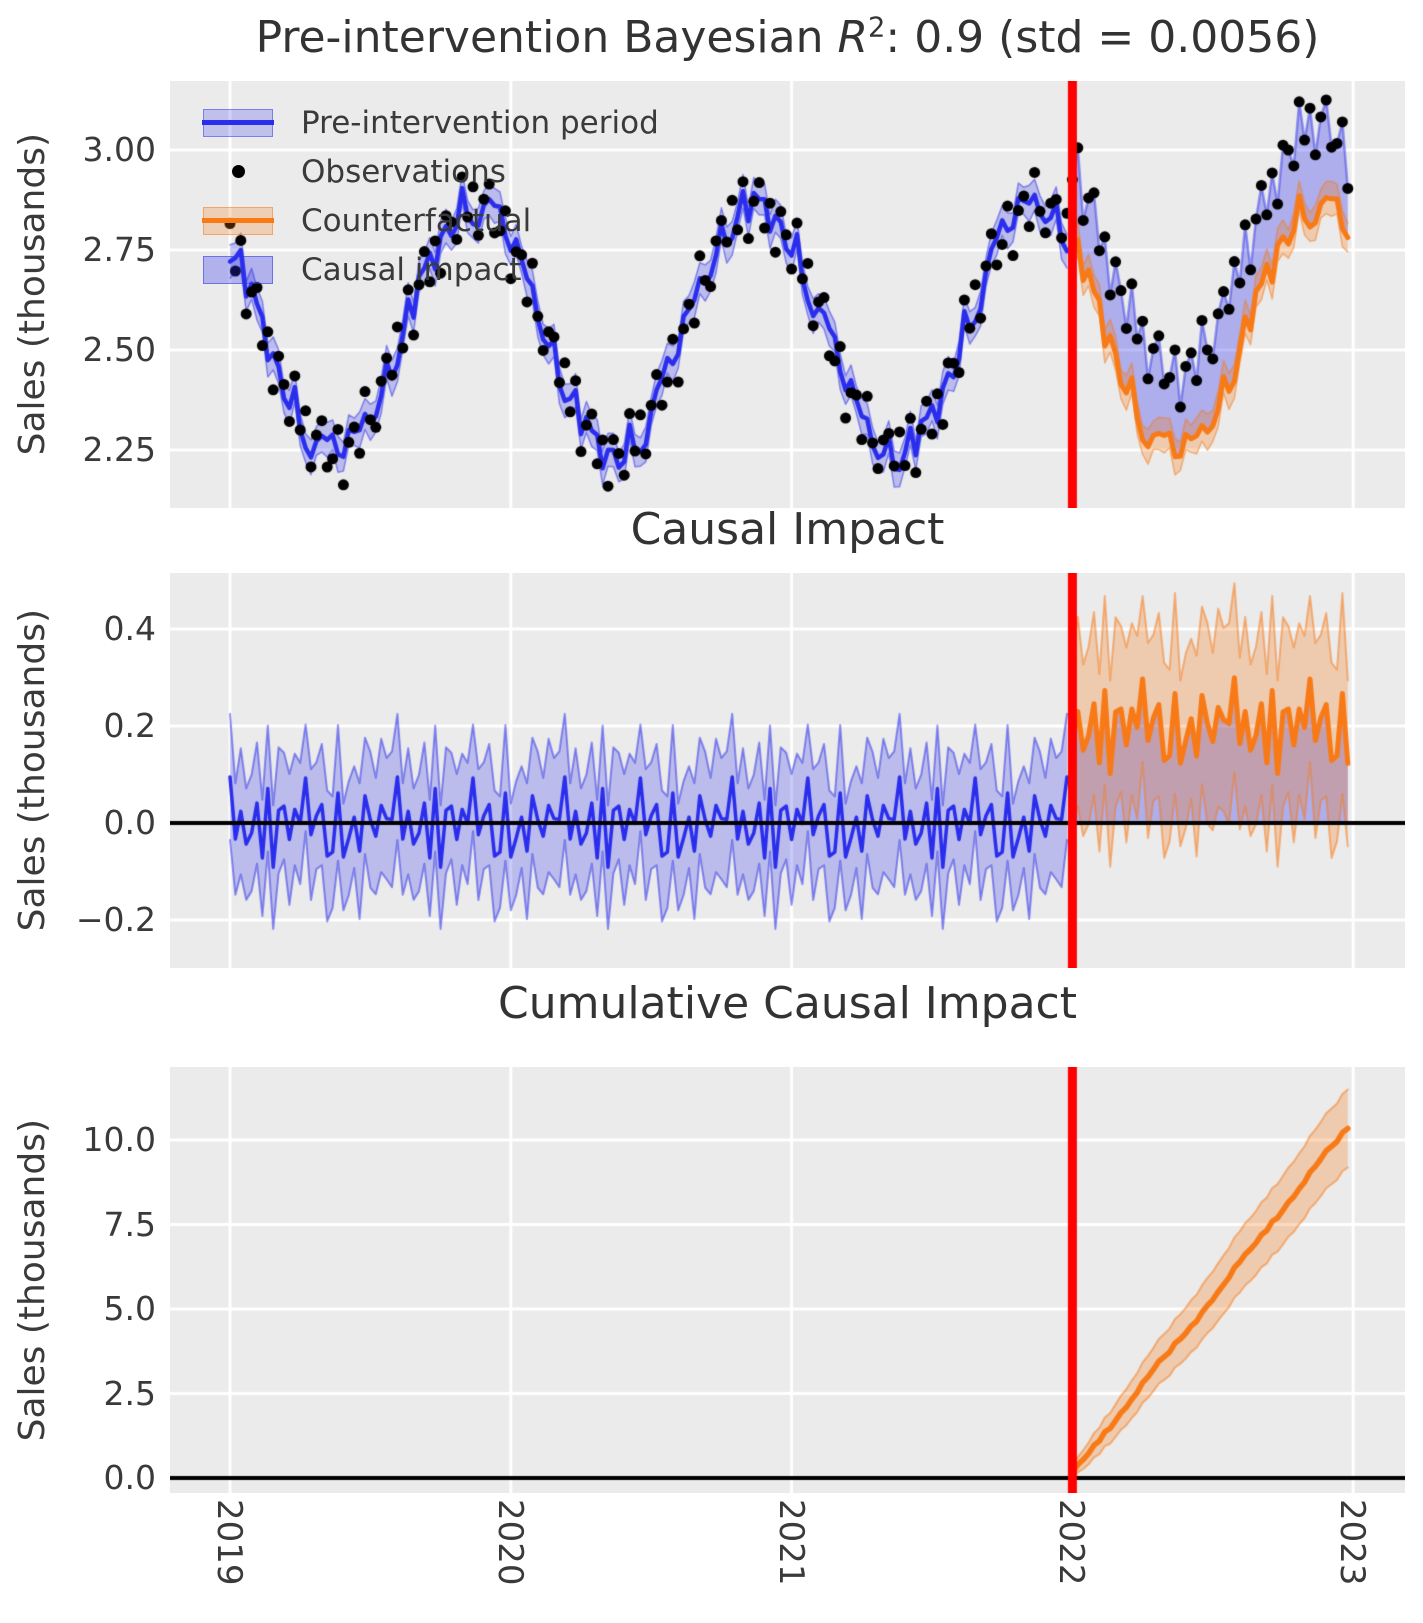  Describe the element at coordinates (119, 149) in the screenshot. I see `observed-y-tick-label: 3.00` at that location.